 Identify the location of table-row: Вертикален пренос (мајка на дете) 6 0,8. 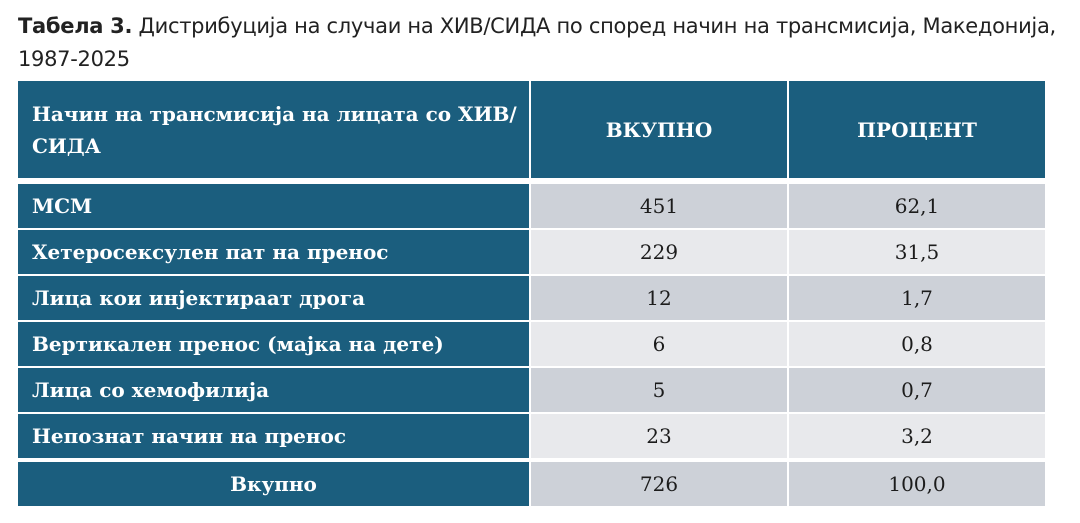
(532, 344).